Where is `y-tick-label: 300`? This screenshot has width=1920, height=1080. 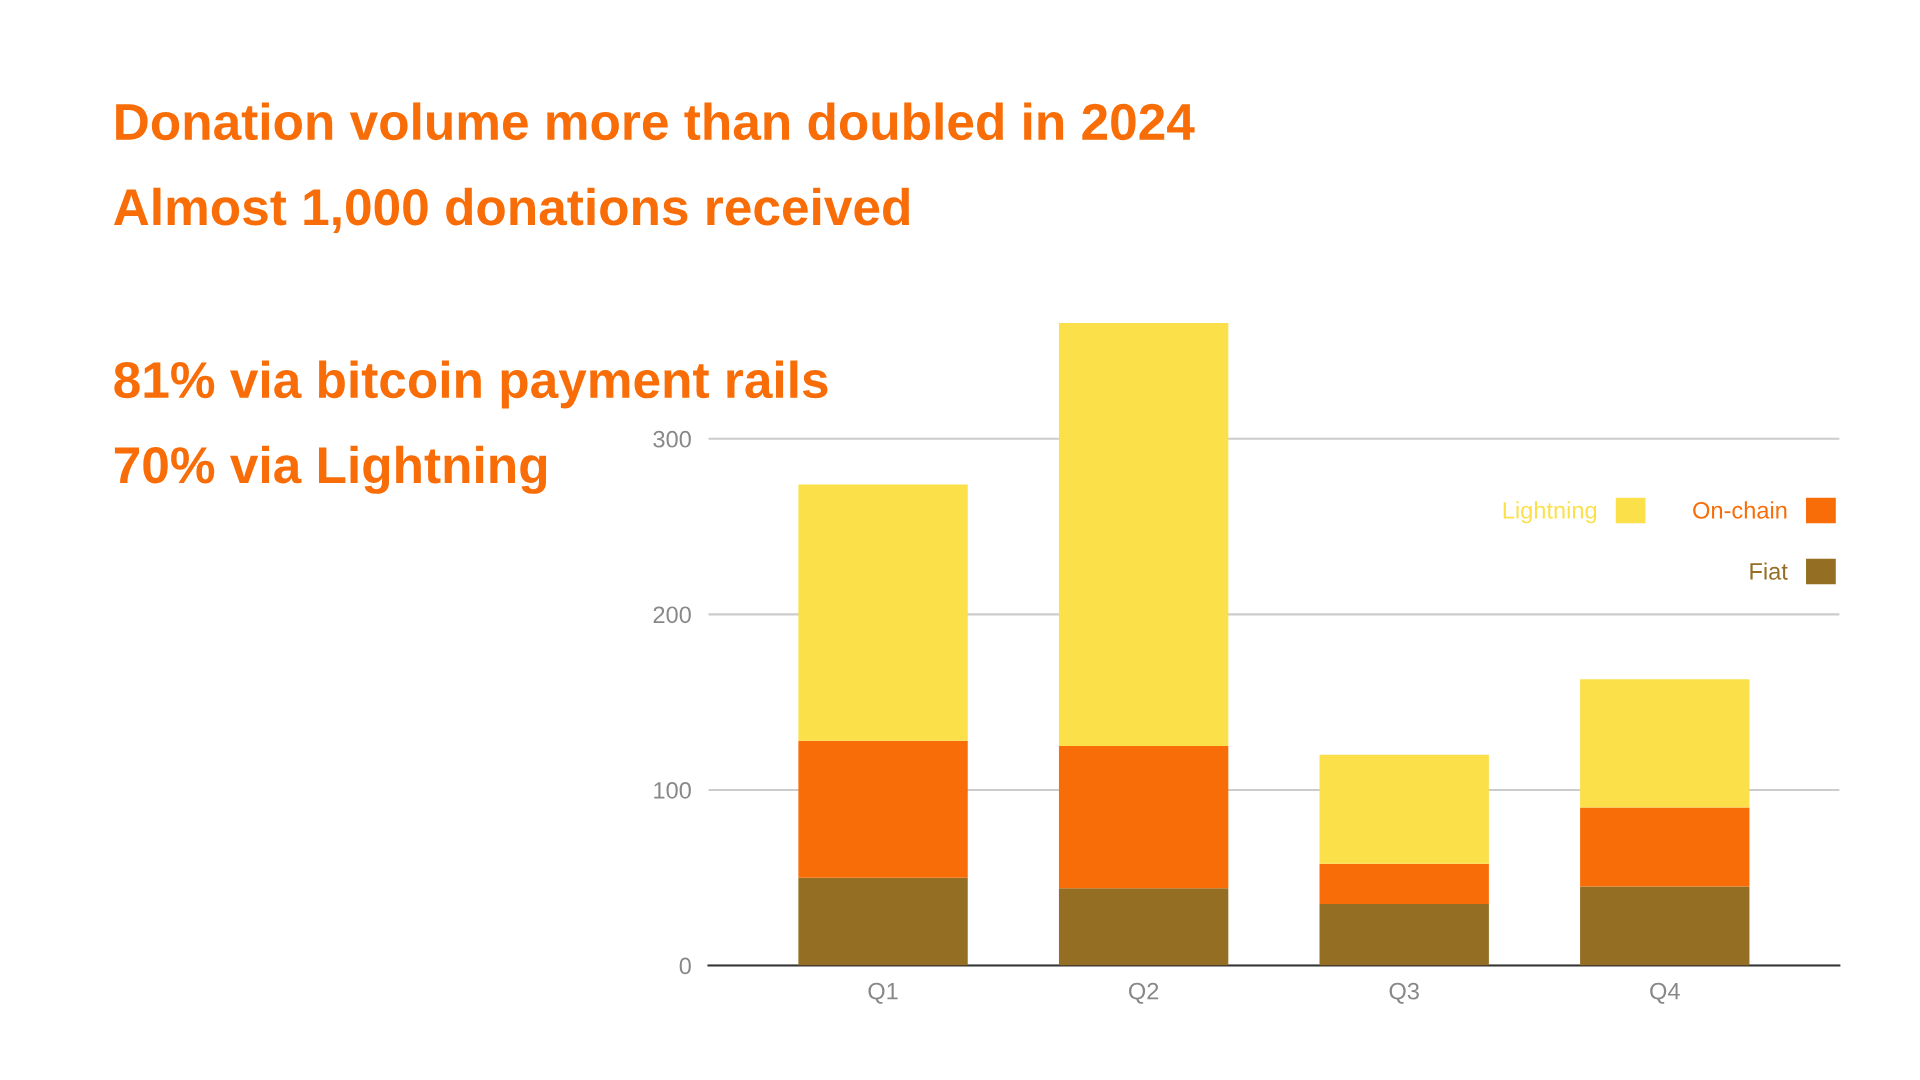 y-tick-label: 300 is located at coordinates (672, 439).